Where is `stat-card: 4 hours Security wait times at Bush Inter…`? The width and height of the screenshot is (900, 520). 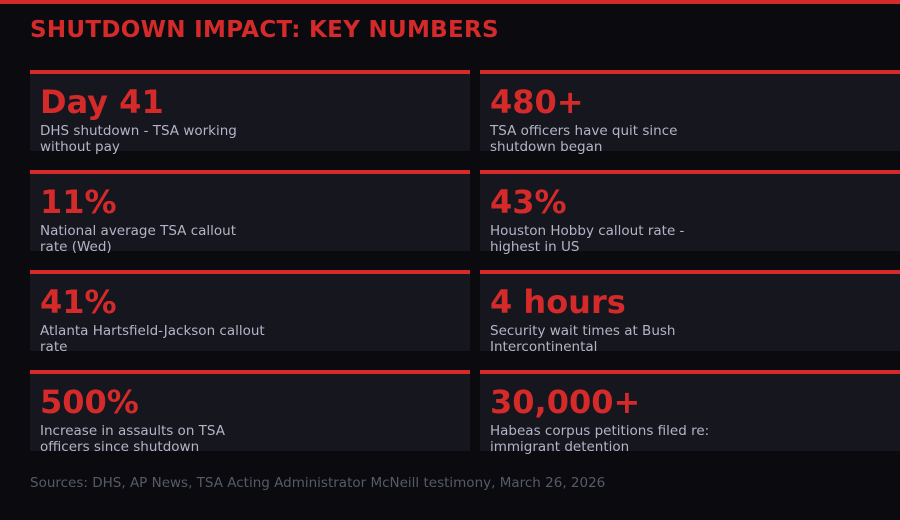
stat-card: 4 hours Security wait times at Bush Inter… is located at coordinates (690, 312).